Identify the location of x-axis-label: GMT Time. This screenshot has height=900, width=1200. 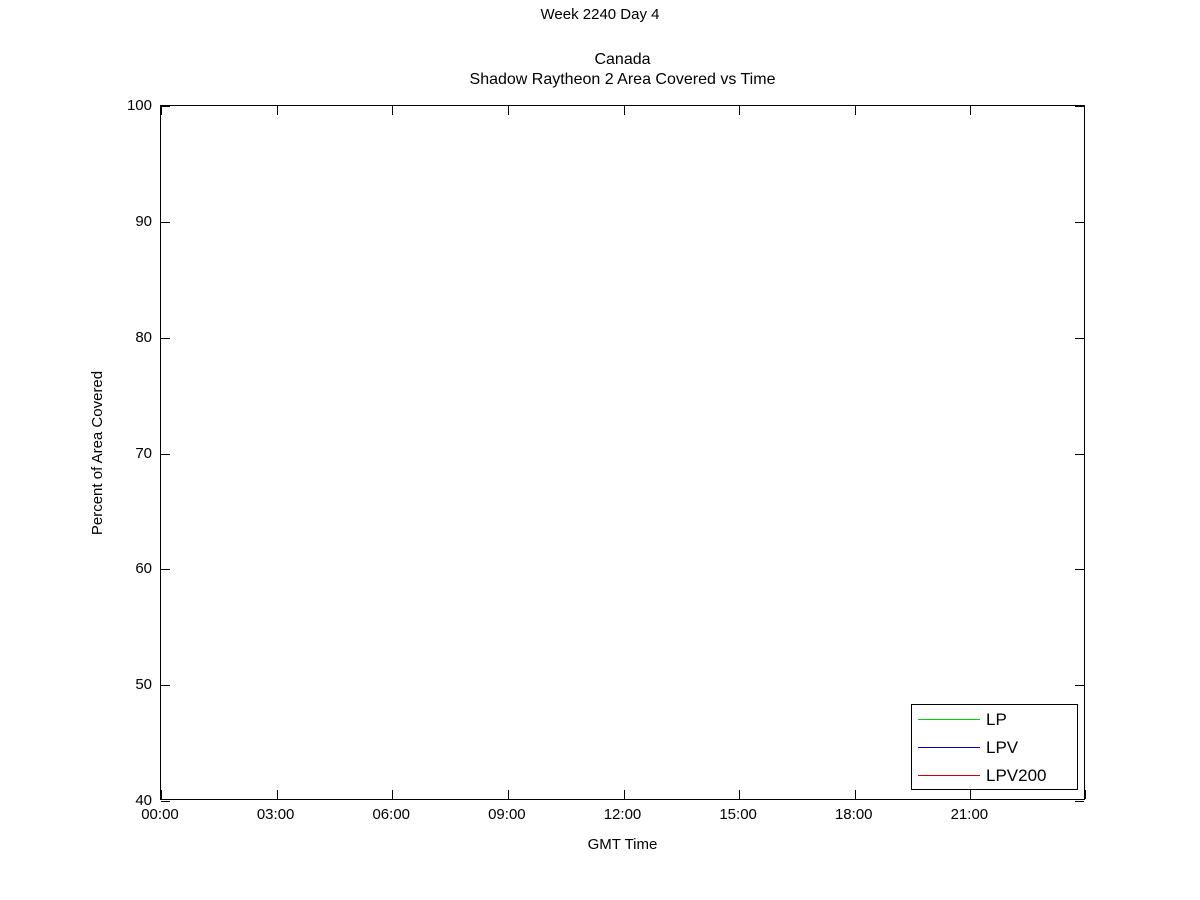
(622, 844).